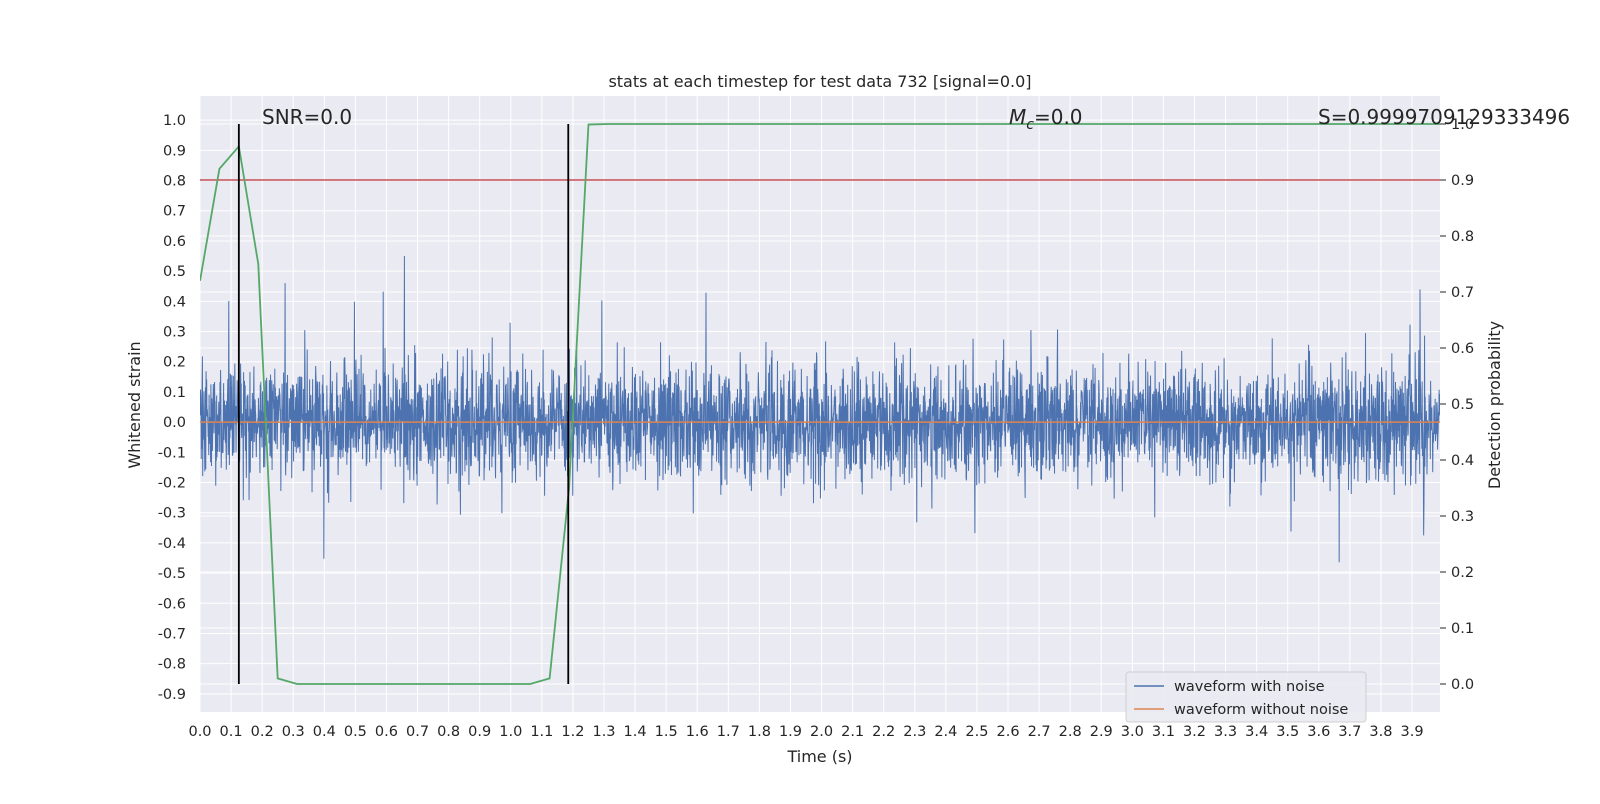  Describe the element at coordinates (174, 182) in the screenshot. I see `y-tick-label: 0.8` at that location.